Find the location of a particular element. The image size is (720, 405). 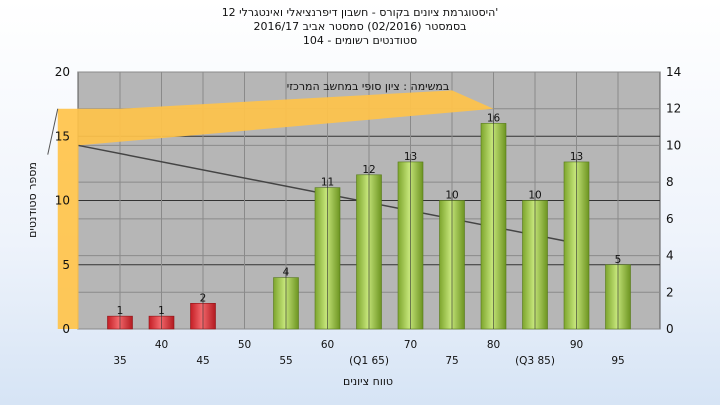

bar-value-label: 5 is located at coordinates (618, 260).